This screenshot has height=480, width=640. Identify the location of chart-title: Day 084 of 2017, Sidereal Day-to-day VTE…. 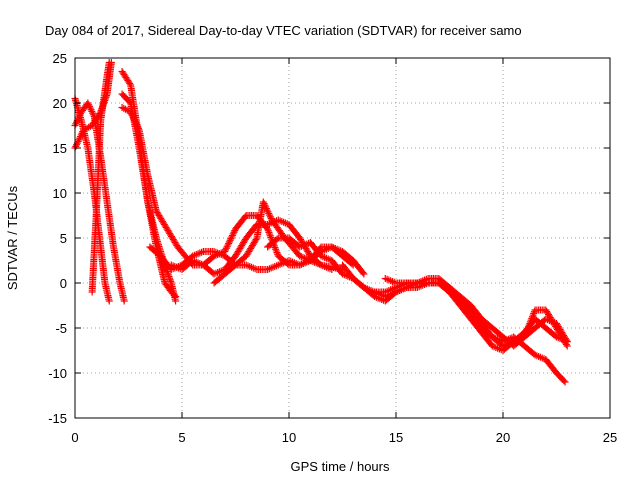
(283, 30).